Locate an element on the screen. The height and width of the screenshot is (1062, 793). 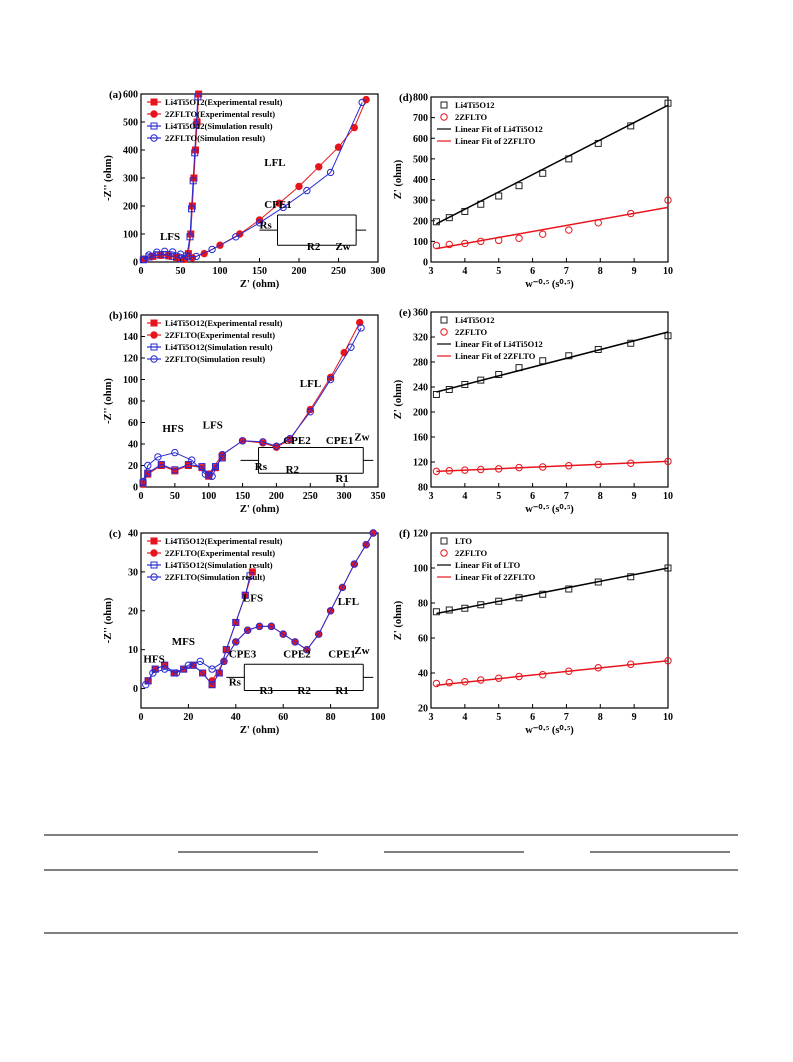
y-tick-label: 0 is located at coordinates (135, 689).